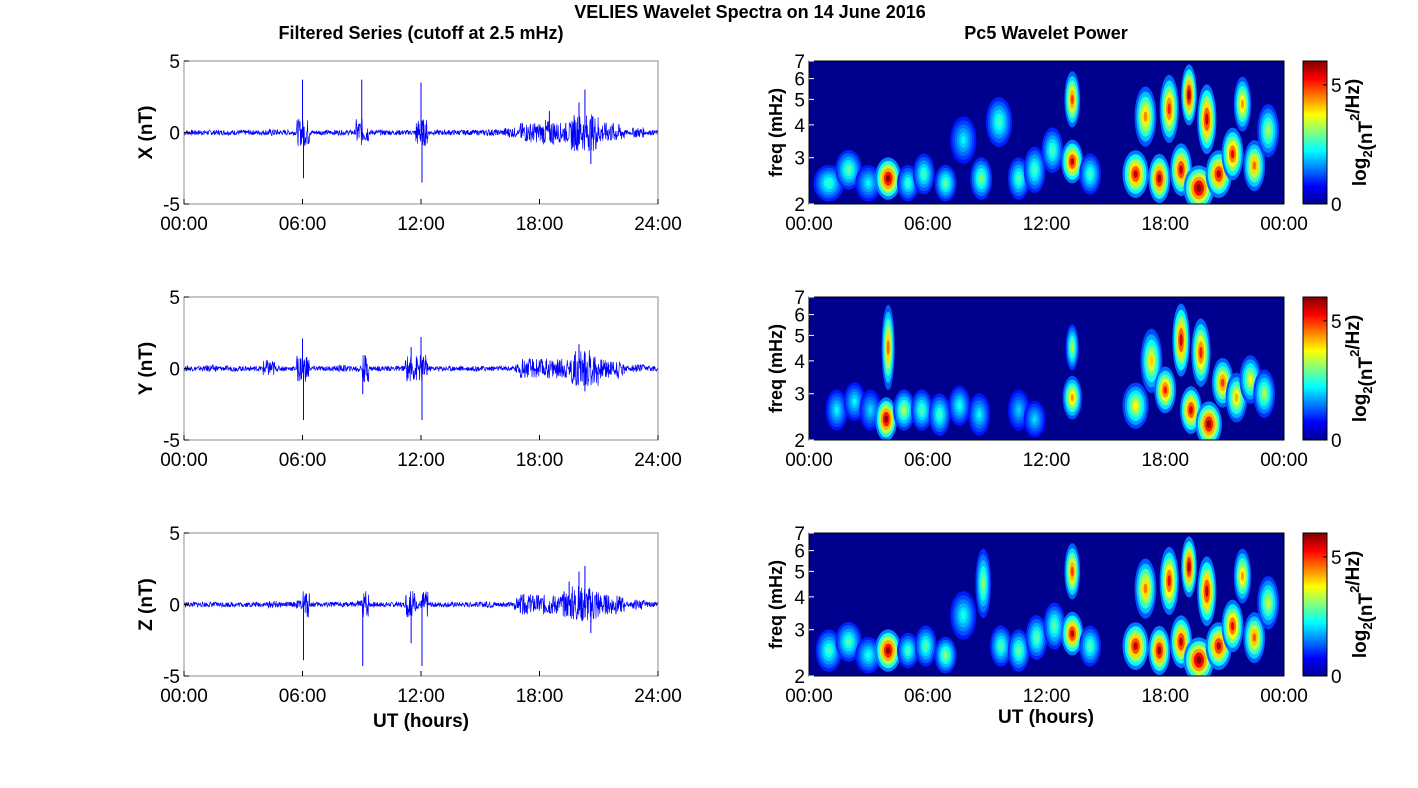 This screenshot has height=788, width=1418. Describe the element at coordinates (303, 460) in the screenshot. I see `x-tick-label: 06:00` at that location.